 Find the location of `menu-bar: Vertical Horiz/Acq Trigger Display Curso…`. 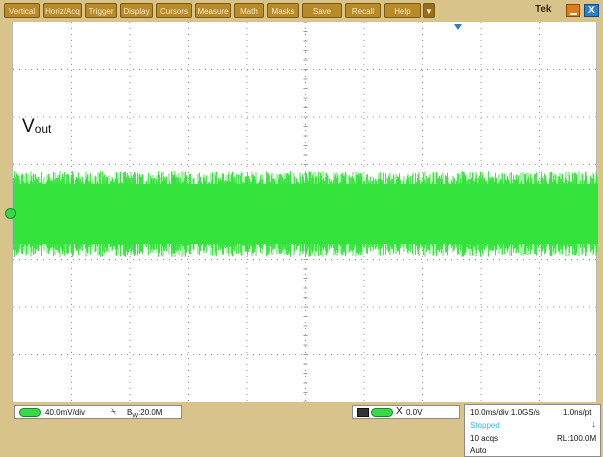

menu-bar: Vertical Horiz/Acq Trigger Display Curso… is located at coordinates (301, 11).